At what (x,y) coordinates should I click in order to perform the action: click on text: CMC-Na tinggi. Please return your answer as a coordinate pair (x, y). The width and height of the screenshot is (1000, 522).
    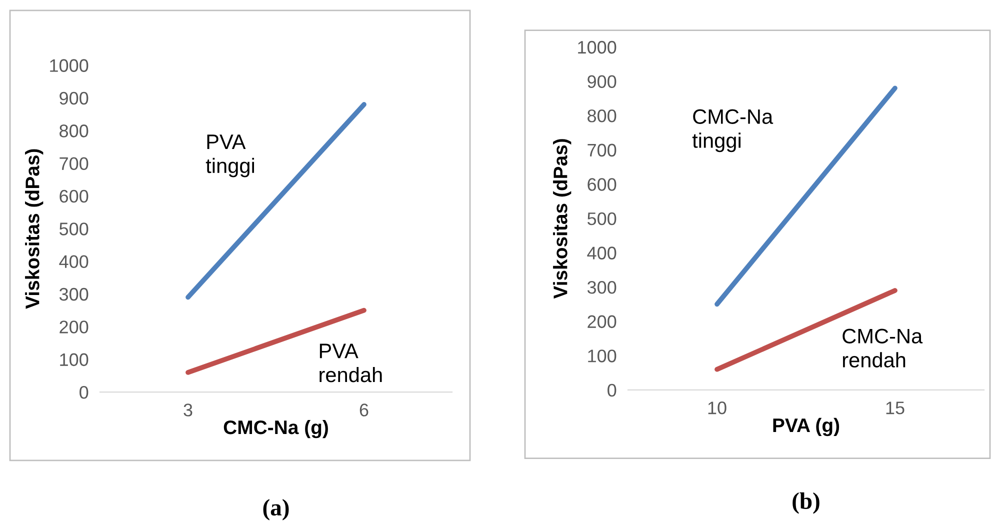
    Looking at the image, I should click on (733, 130).